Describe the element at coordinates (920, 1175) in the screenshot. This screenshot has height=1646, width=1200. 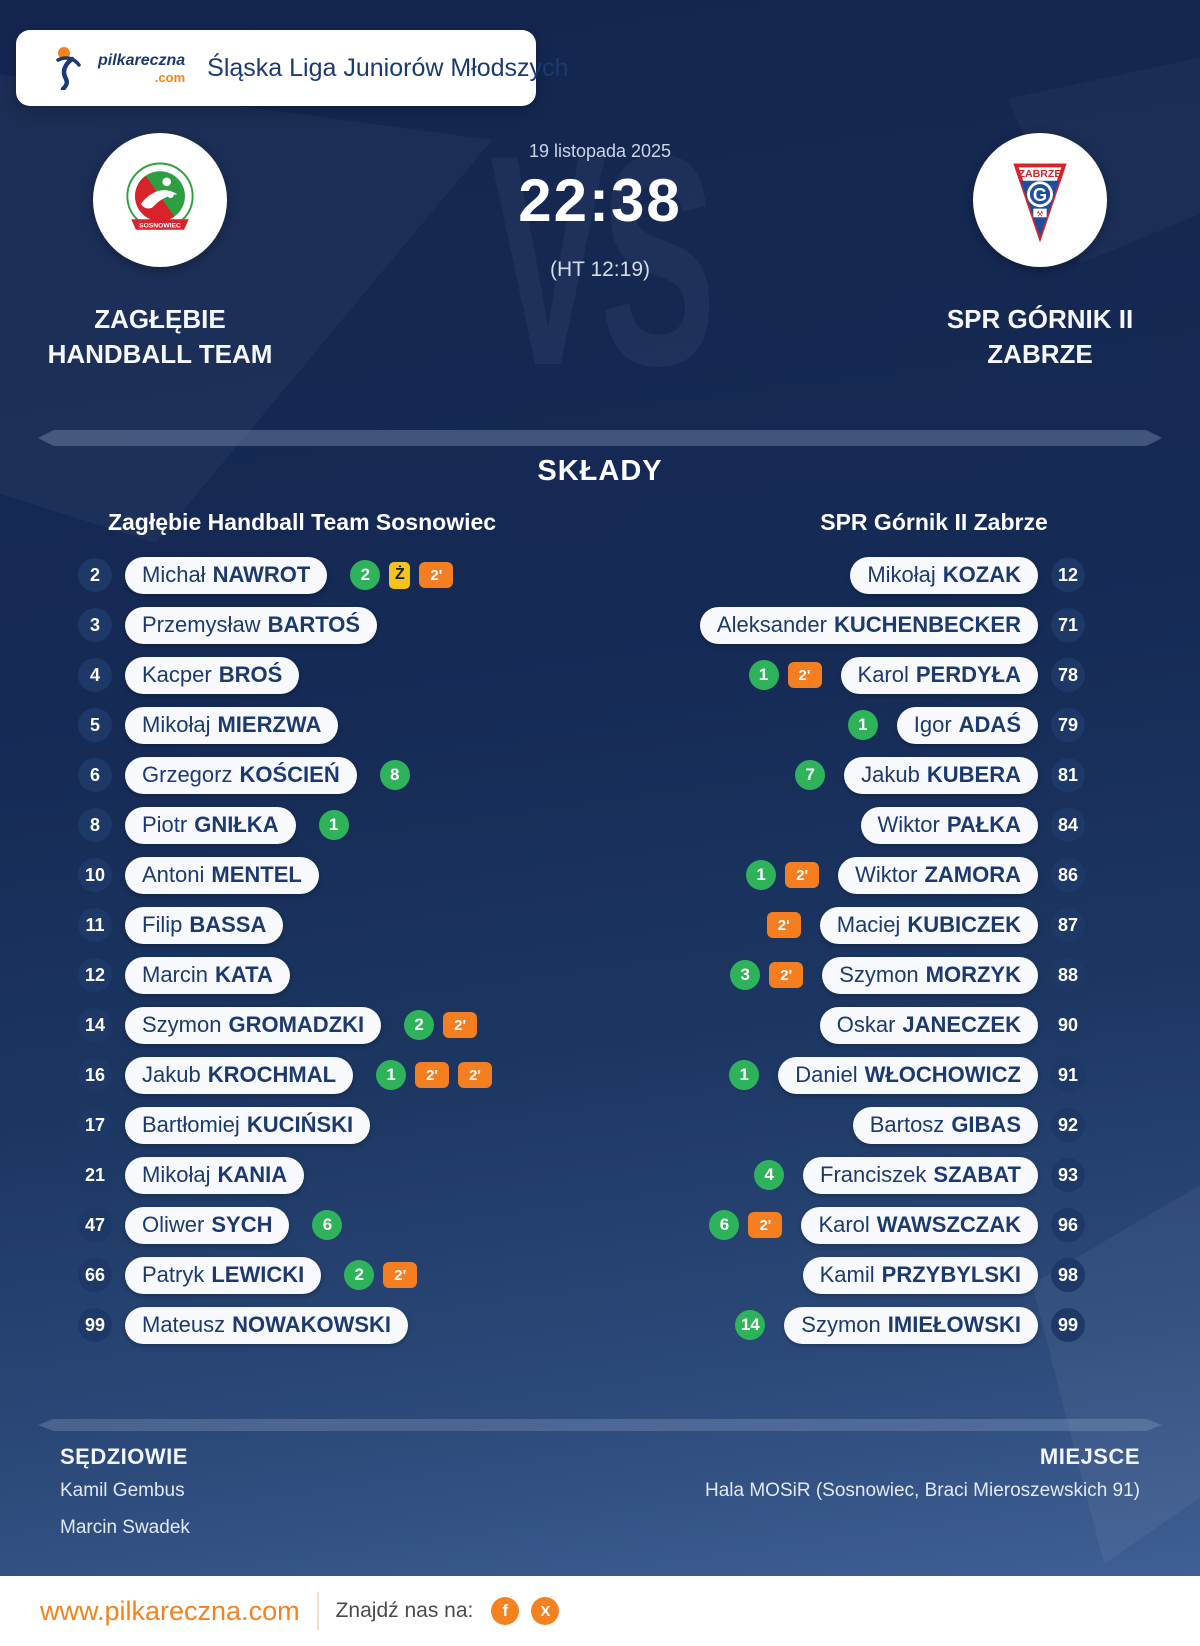
I see `player-name-pill: Franciszek SZABAT` at that location.